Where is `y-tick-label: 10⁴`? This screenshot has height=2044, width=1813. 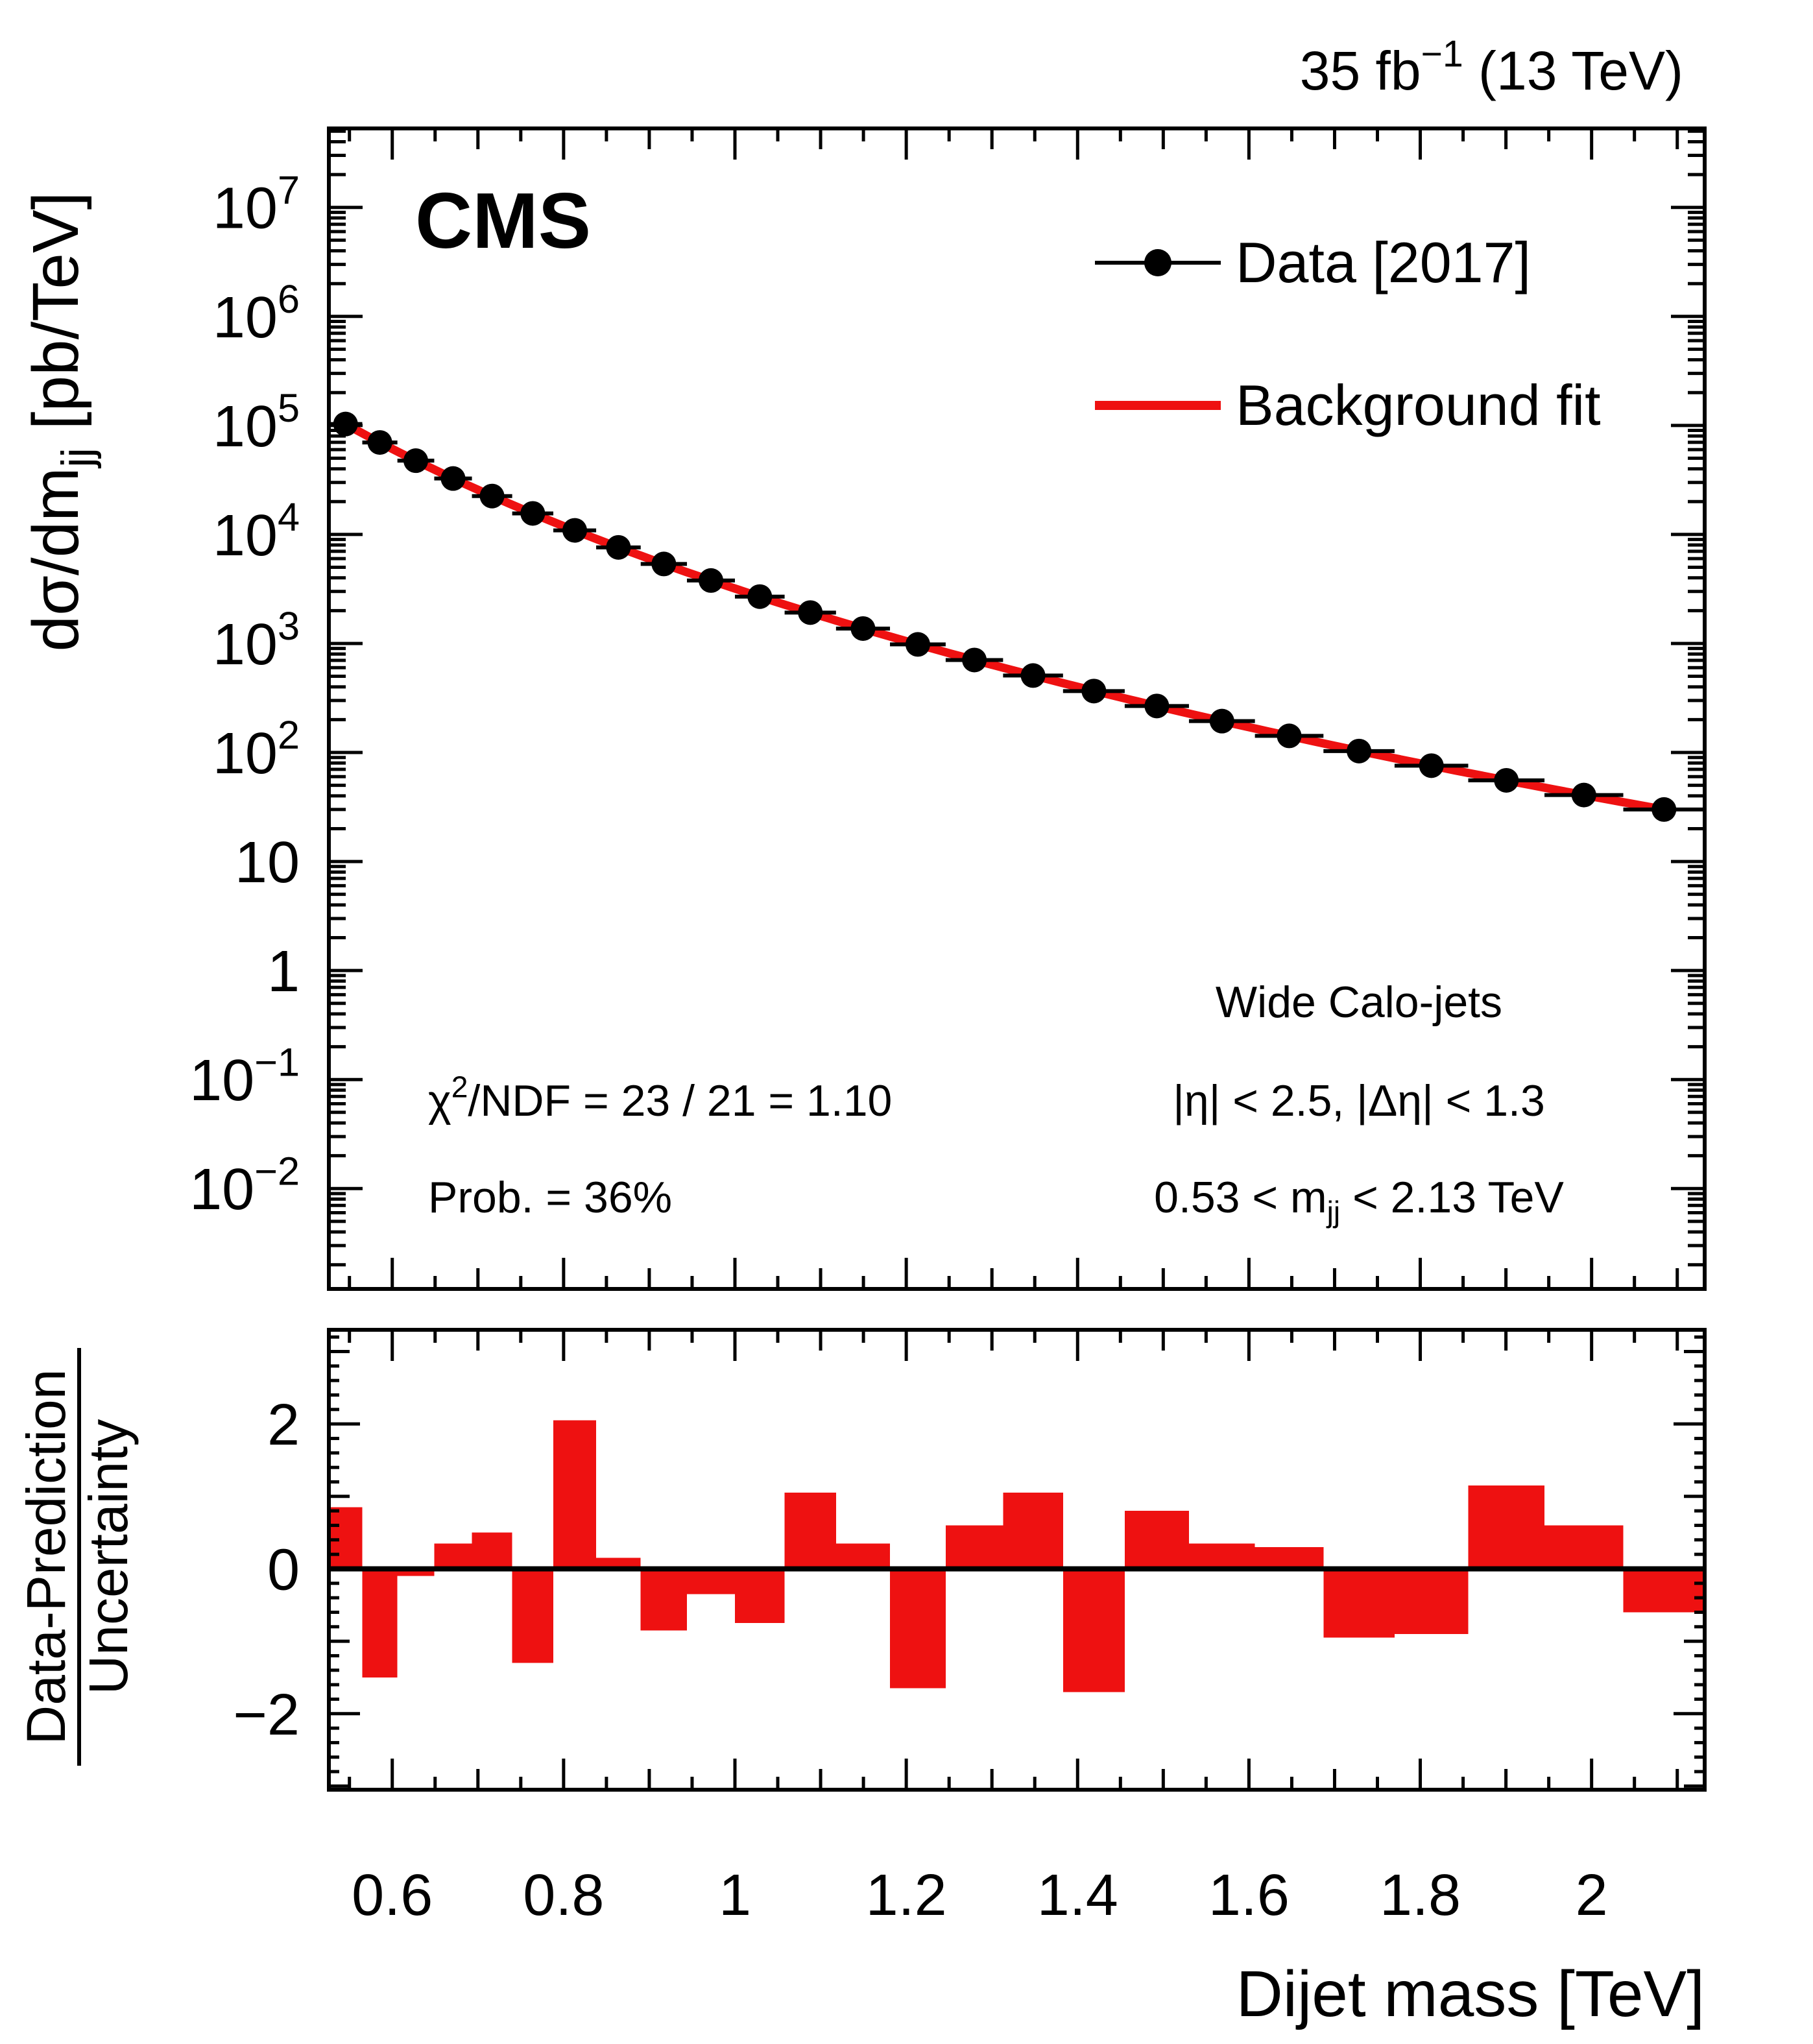
y-tick-label: 10⁴ is located at coordinates (256, 531).